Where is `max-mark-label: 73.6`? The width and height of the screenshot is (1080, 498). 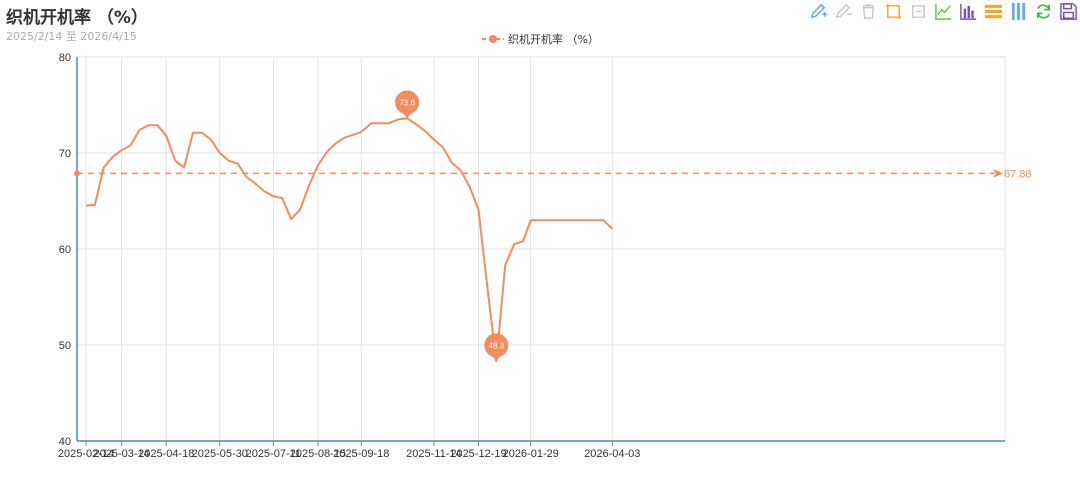
max-mark-label: 73.6 is located at coordinates (407, 102).